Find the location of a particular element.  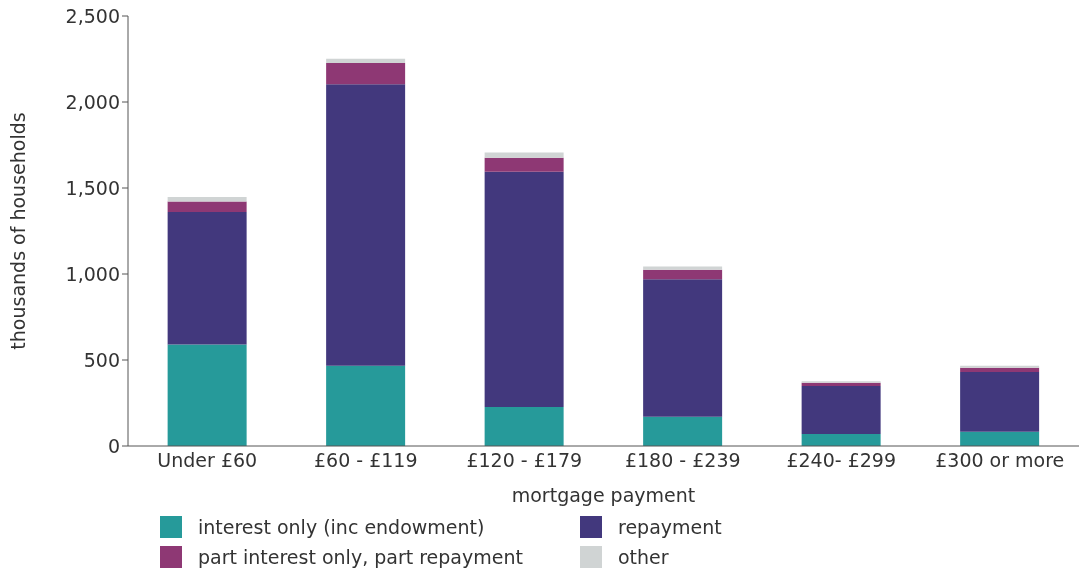

y-tick-label: 1,000 is located at coordinates (92, 273).